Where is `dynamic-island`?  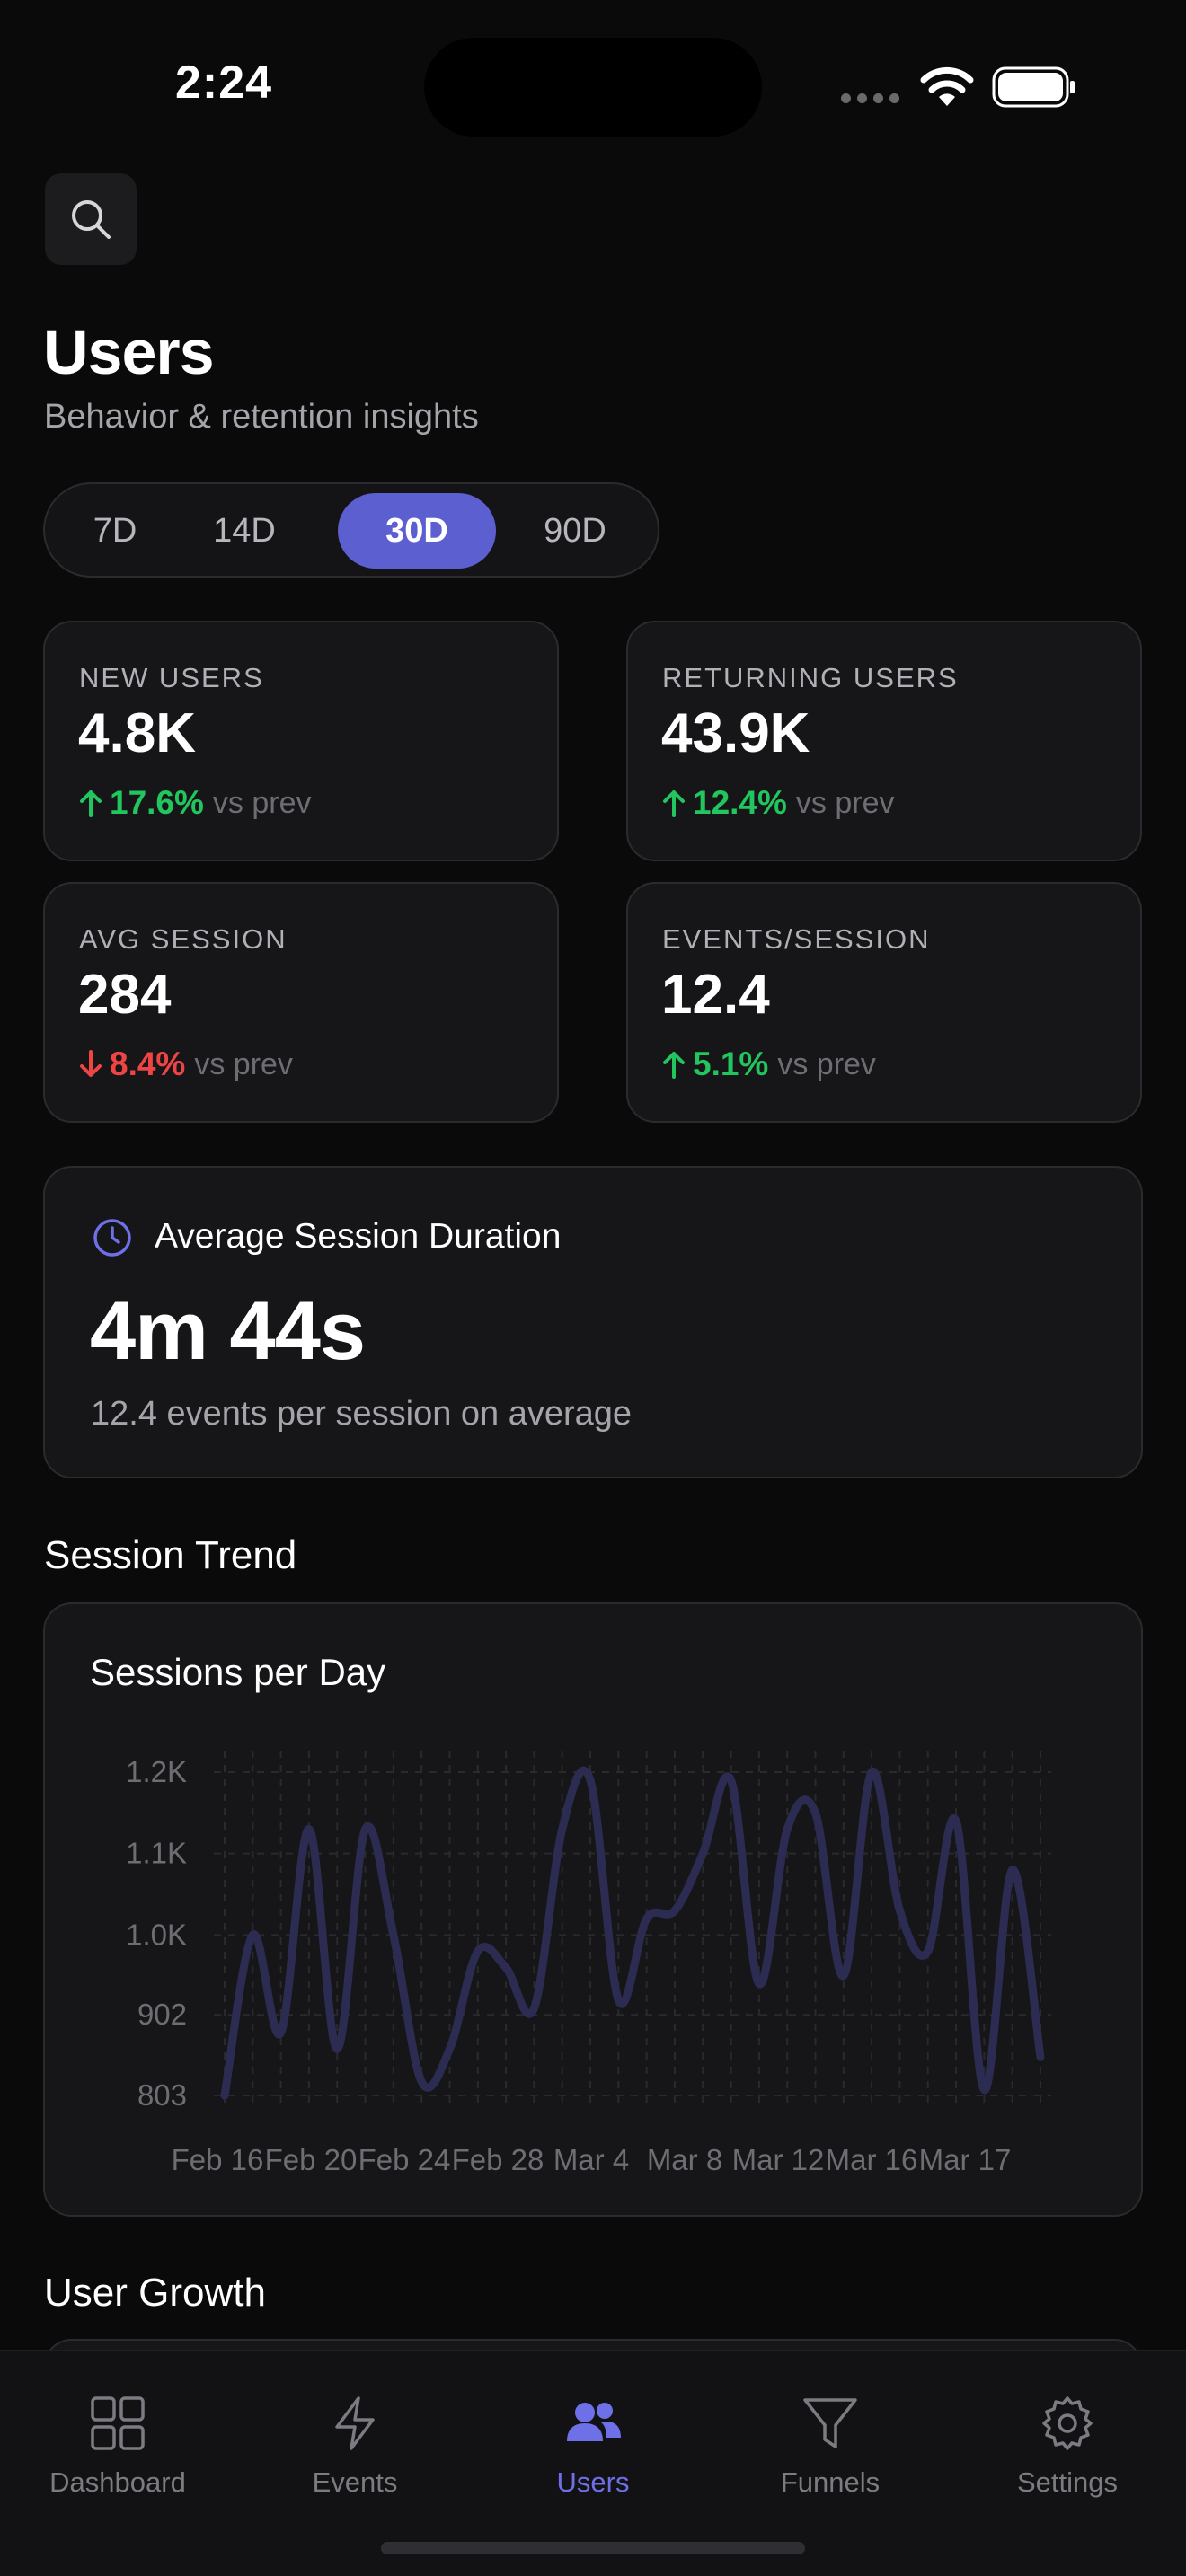 dynamic-island is located at coordinates (593, 87).